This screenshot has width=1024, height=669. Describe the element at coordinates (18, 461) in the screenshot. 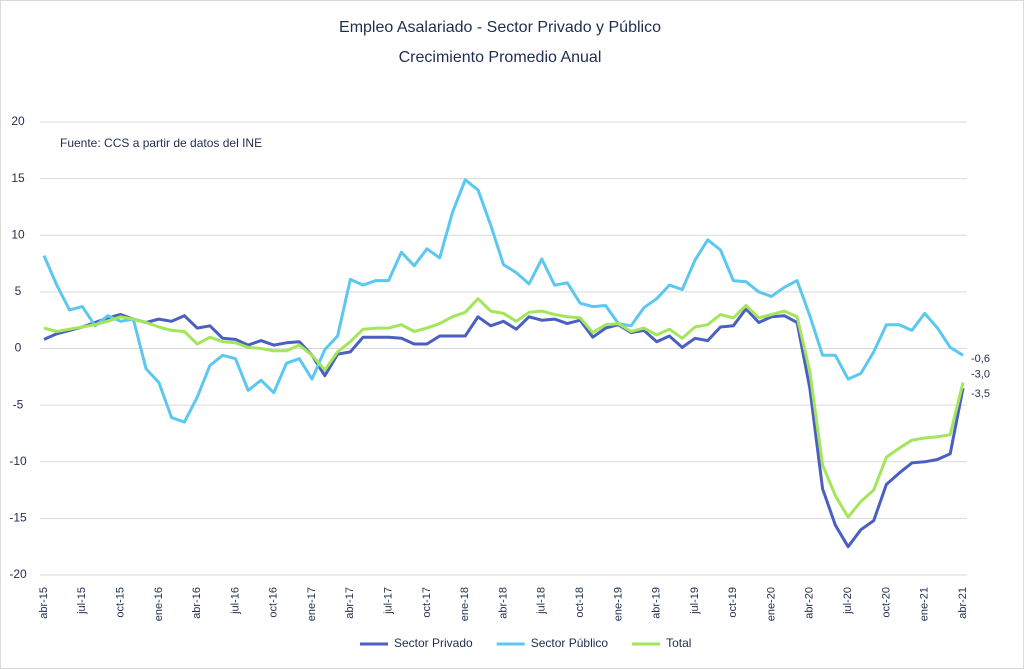

I see `y-tick-label: -10` at that location.